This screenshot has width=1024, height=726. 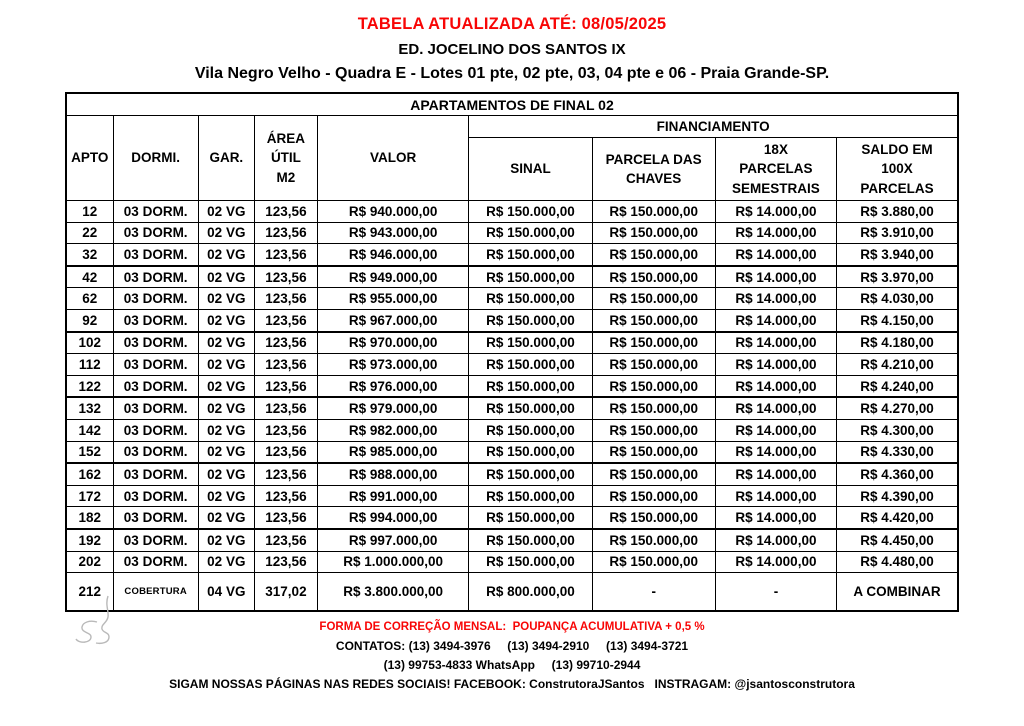 I want to click on cell-apto: 162, so click(x=89, y=474).